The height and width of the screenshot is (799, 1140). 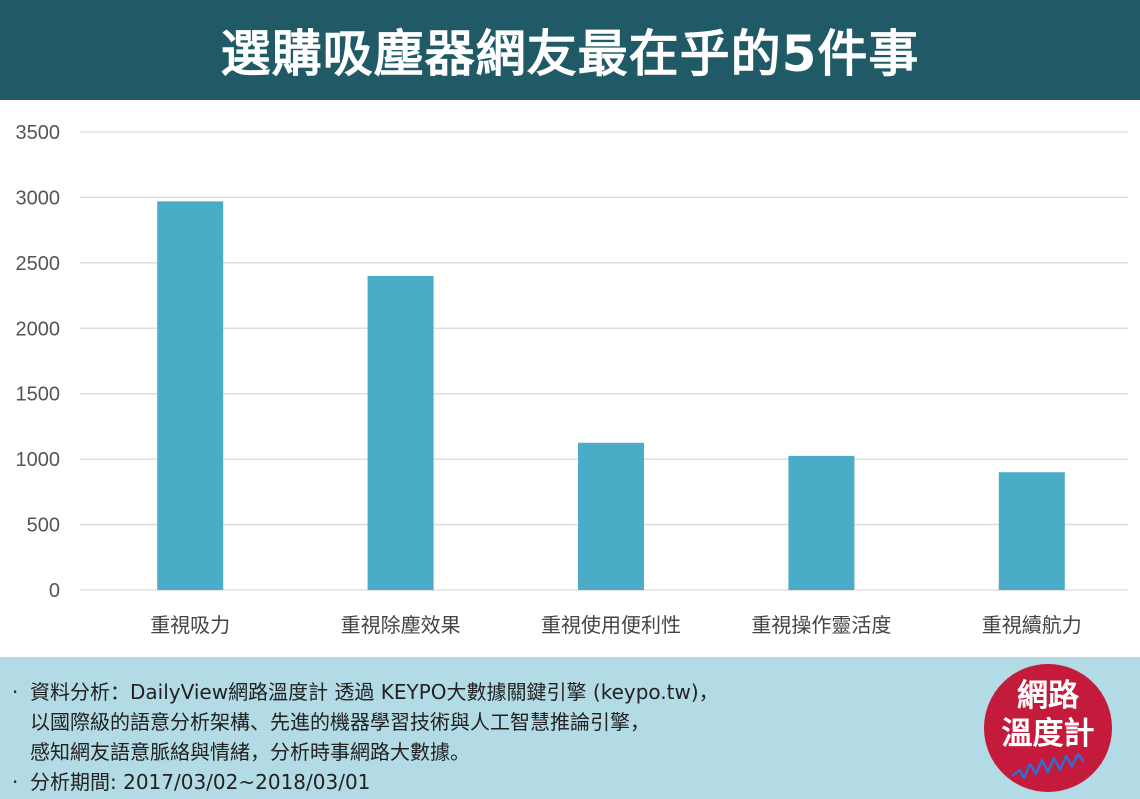 I want to click on x-tick-label: 重視除塵效果, so click(x=401, y=625).